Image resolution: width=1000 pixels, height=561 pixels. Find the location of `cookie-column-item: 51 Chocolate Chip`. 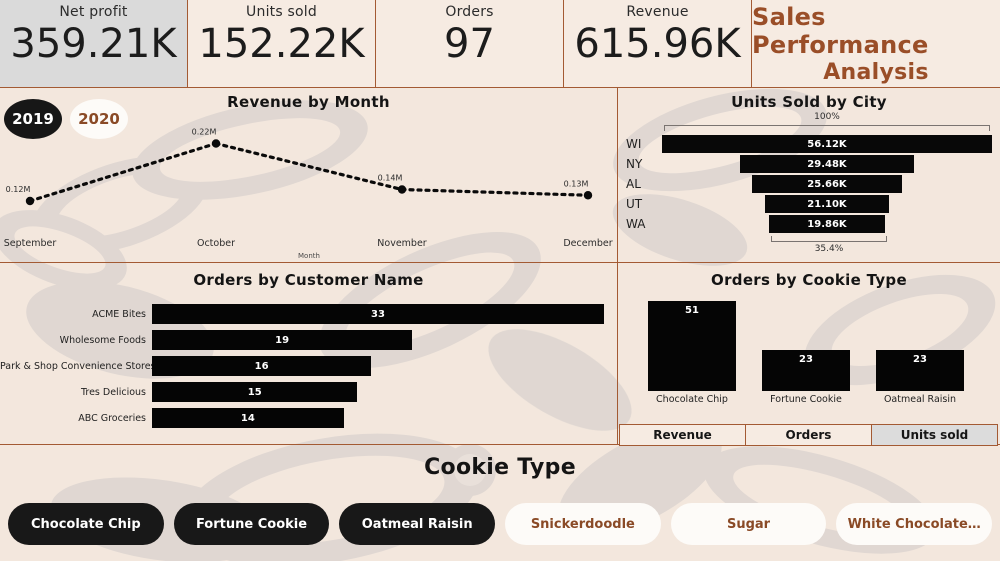

cookie-column-item: 51 Chocolate Chip is located at coordinates (692, 353).